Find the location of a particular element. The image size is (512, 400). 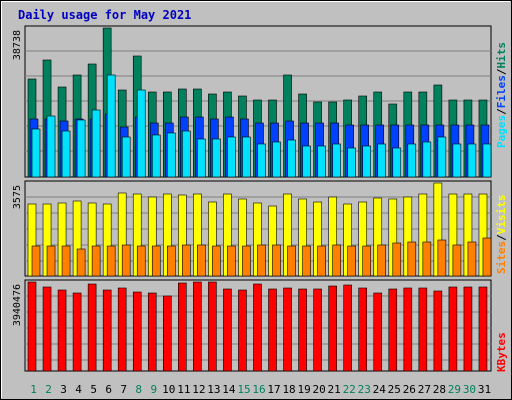

day-label: 16 is located at coordinates (258, 389).